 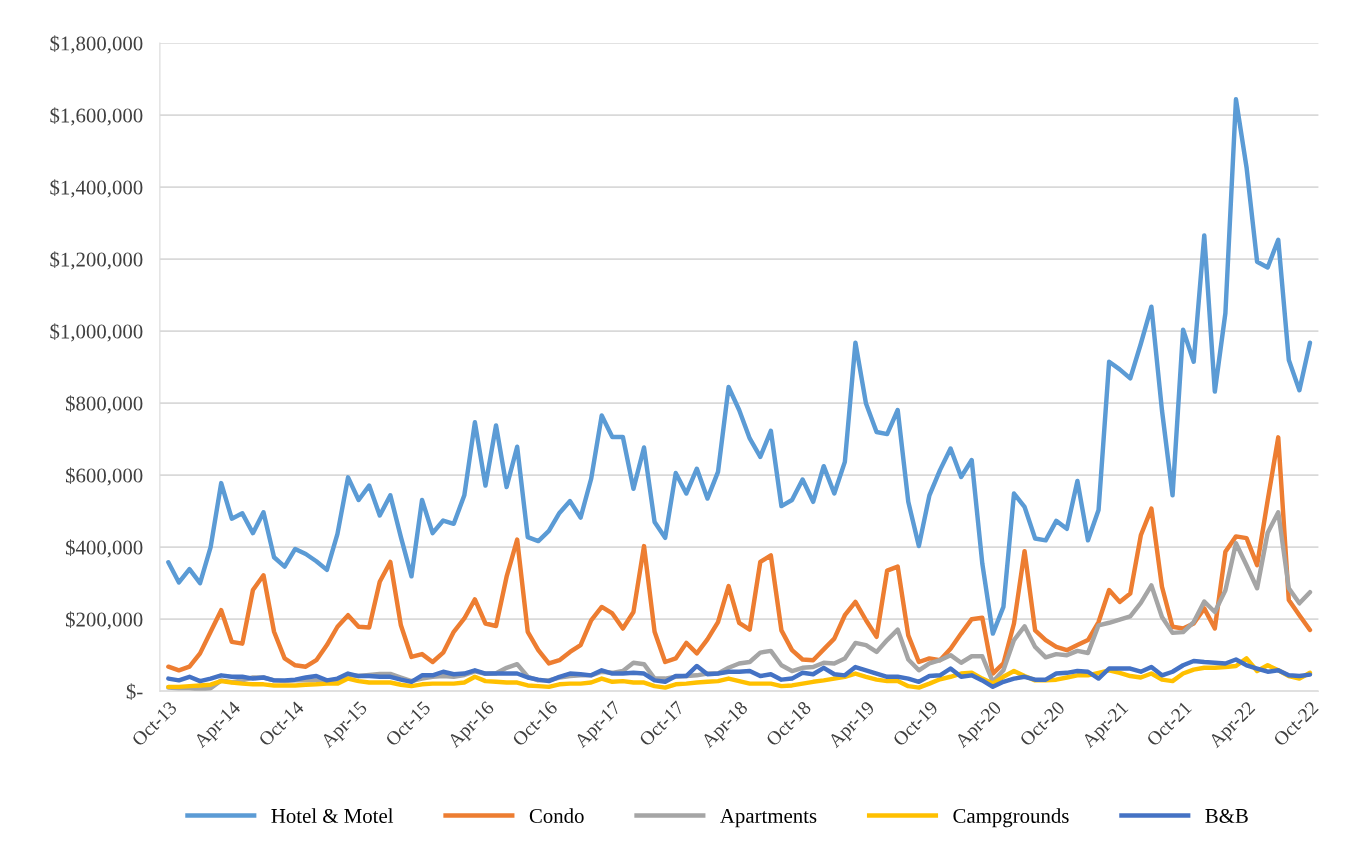 I want to click on legend-label: Apartments, so click(x=768, y=818).